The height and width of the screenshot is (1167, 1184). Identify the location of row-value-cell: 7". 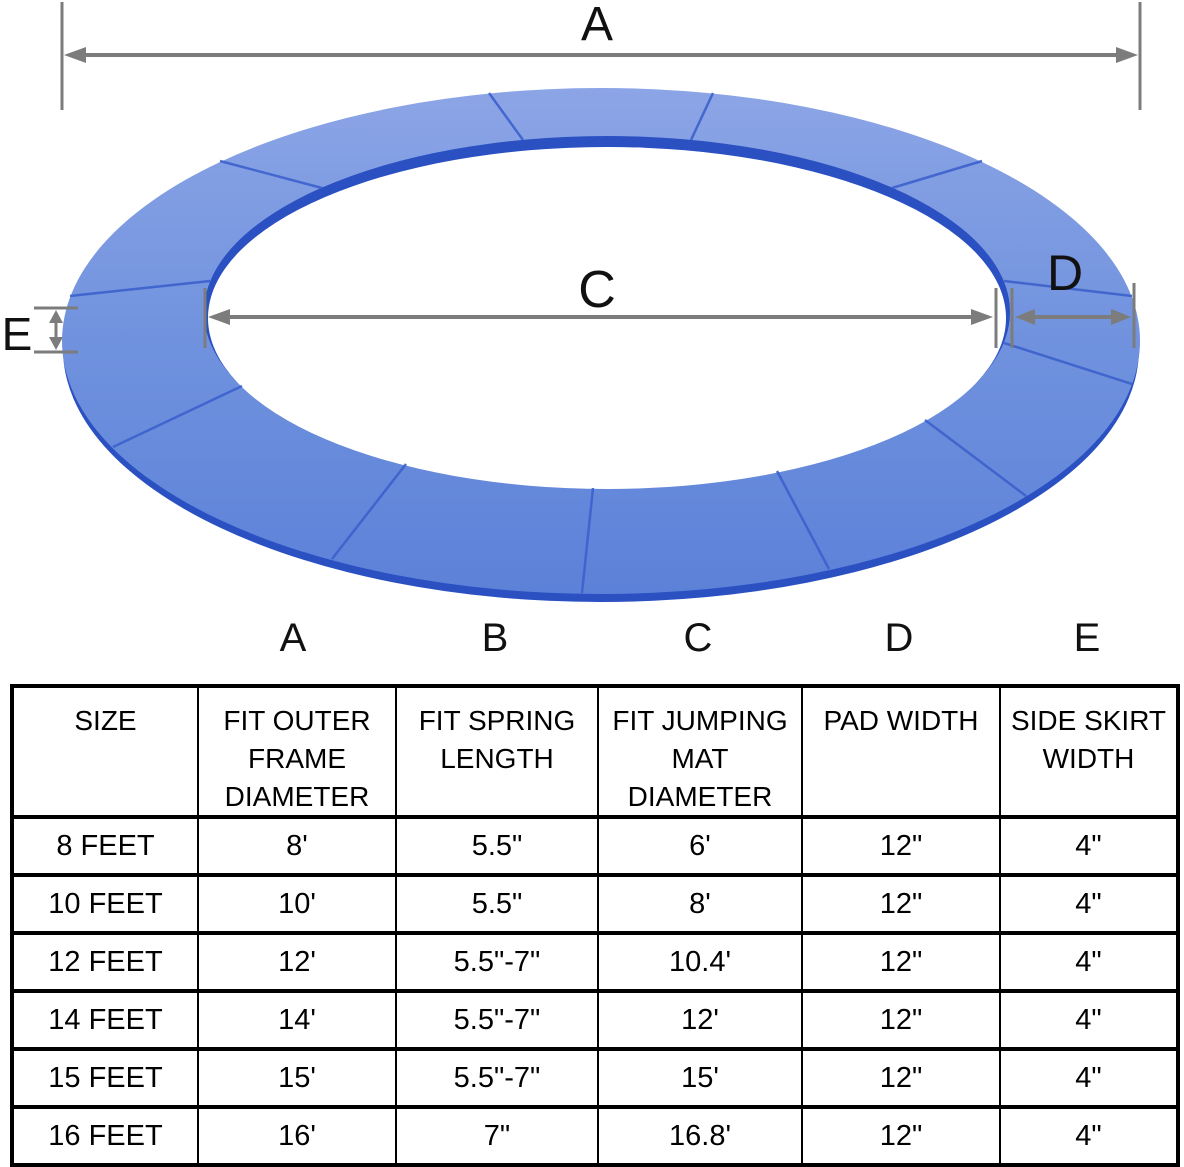
(497, 1136).